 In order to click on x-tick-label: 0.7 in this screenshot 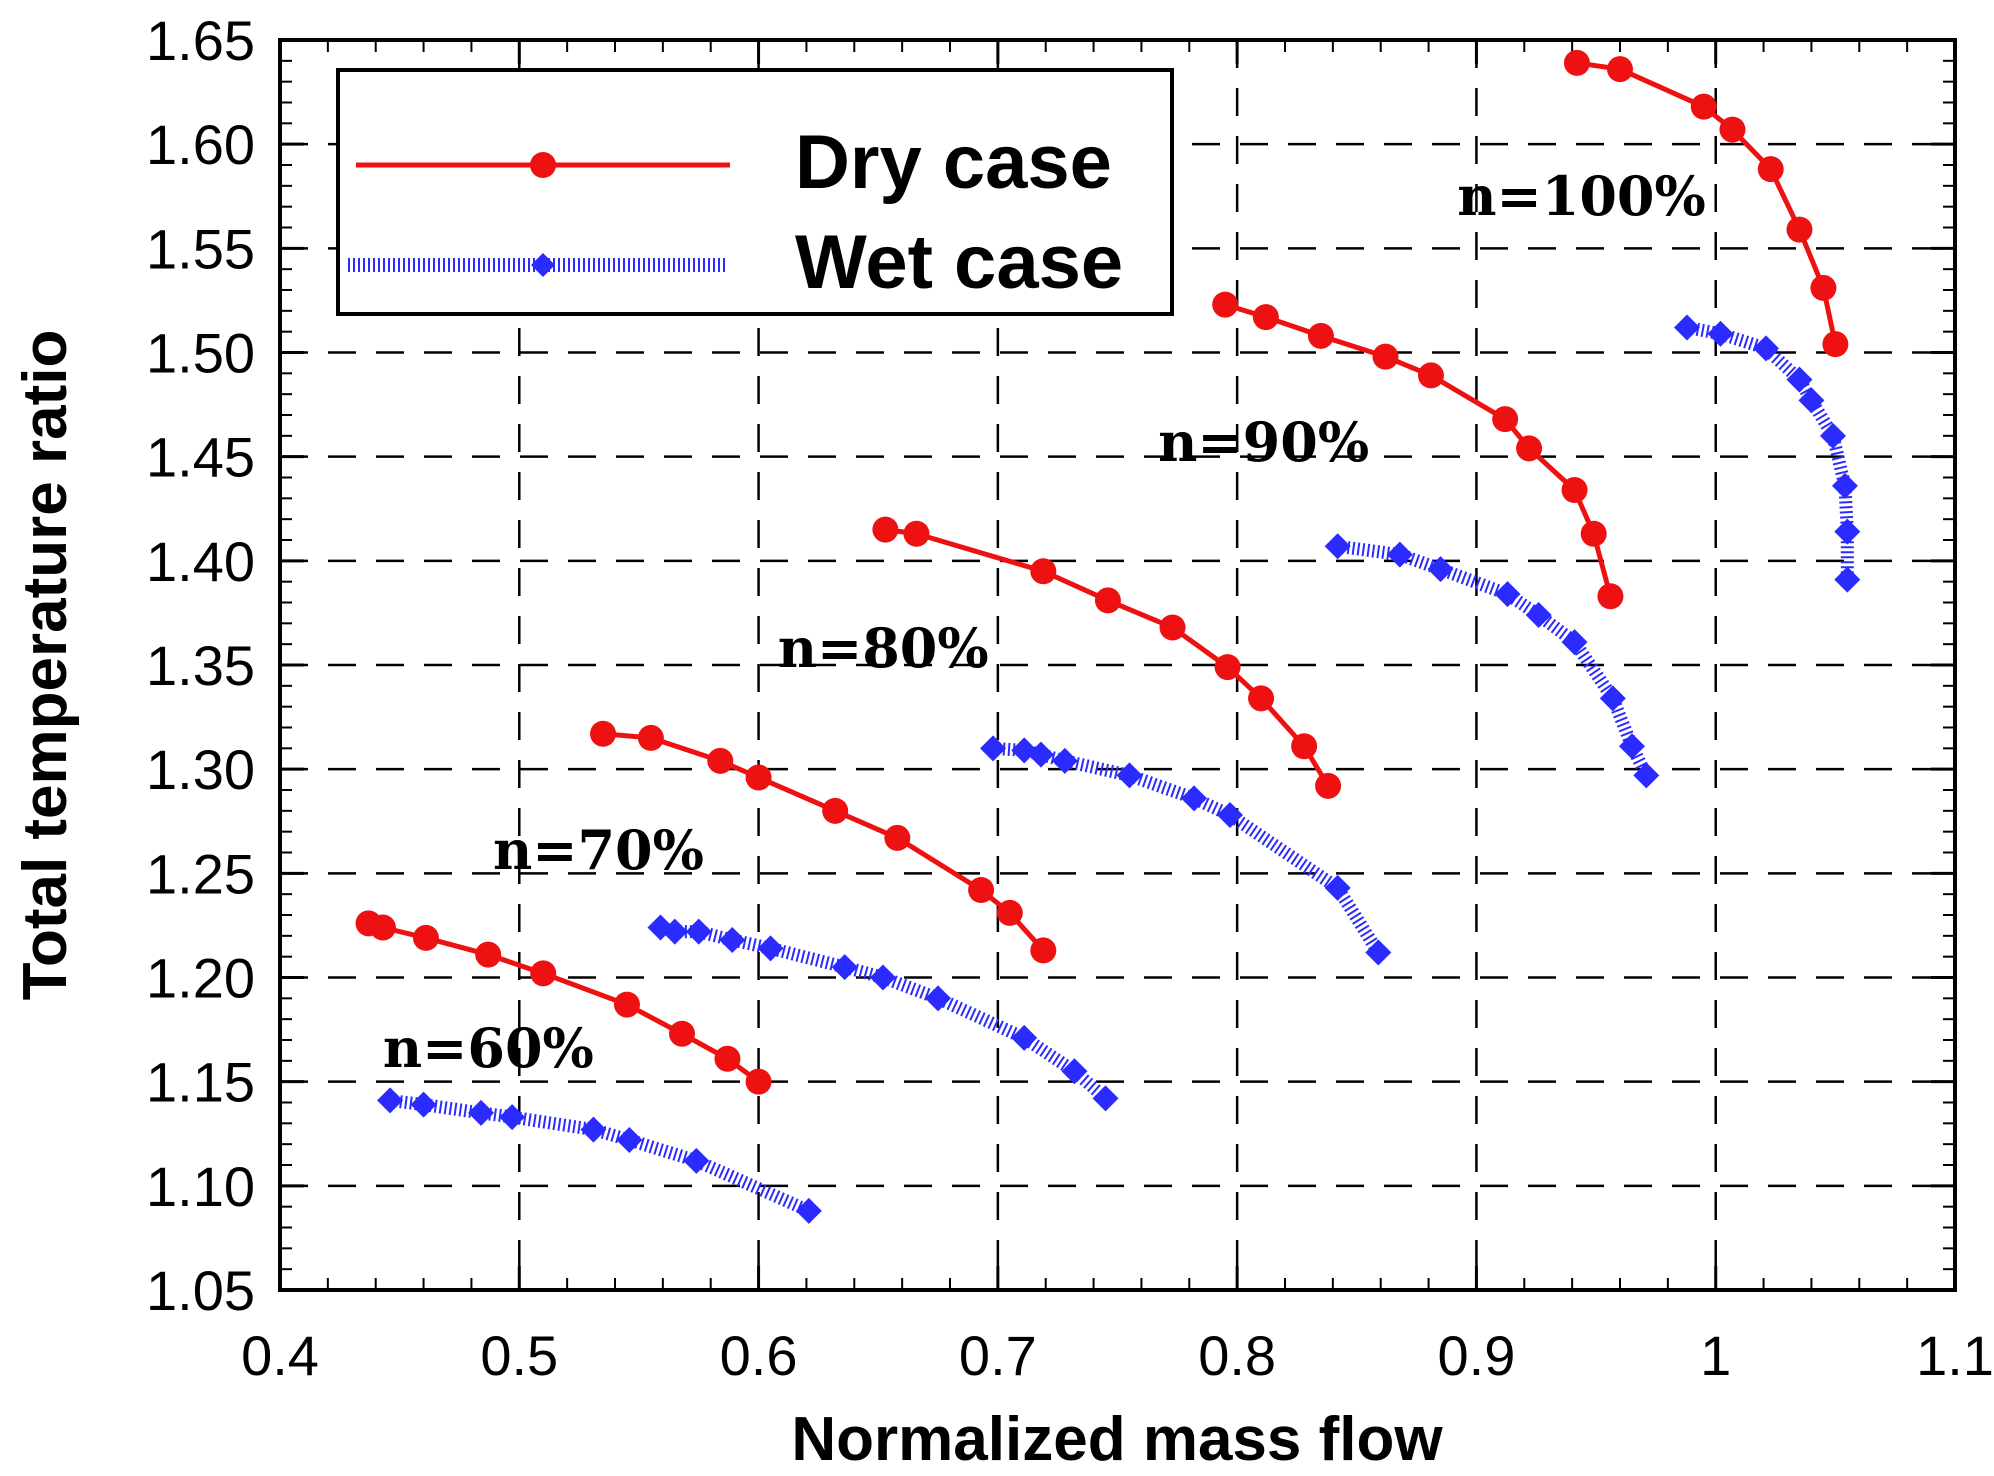, I will do `click(998, 1355)`.